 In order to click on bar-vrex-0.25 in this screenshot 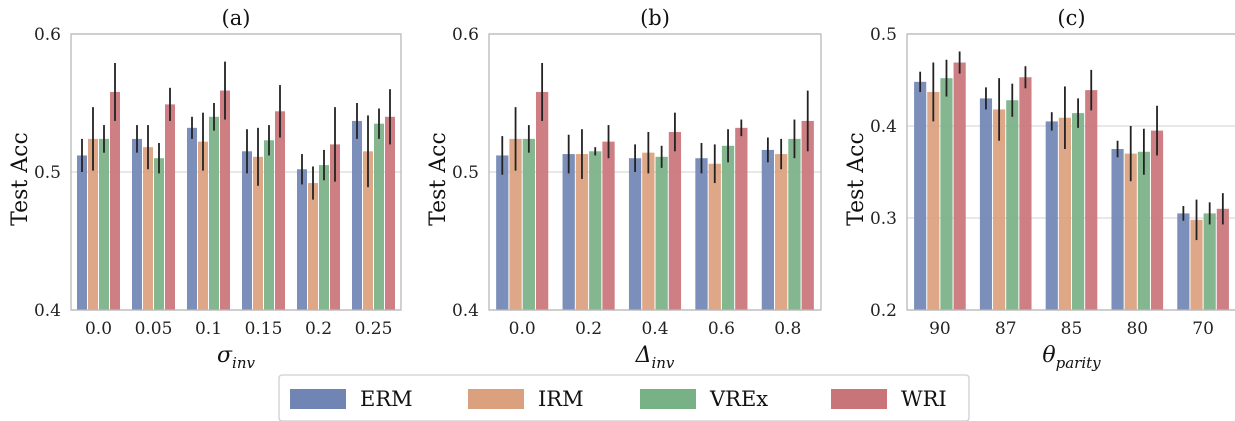, I will do `click(379, 216)`.